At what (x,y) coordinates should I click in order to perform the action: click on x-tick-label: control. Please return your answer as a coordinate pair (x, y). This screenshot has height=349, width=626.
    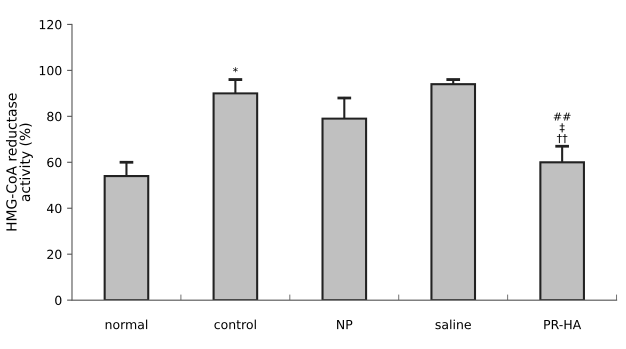
    Looking at the image, I should click on (235, 325).